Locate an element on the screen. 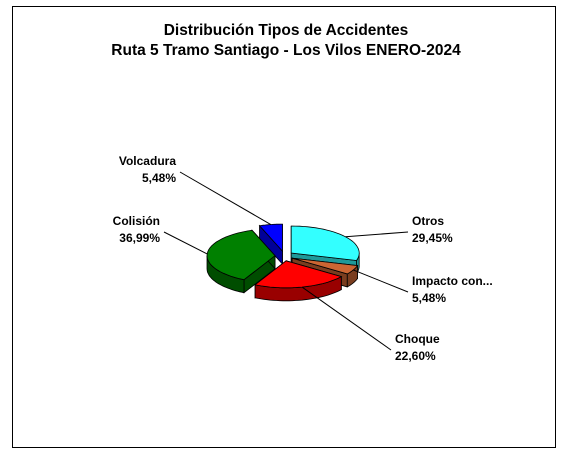 Image resolution: width=563 pixels, height=454 pixels. slice-value-label: 29,45% is located at coordinates (432, 238).